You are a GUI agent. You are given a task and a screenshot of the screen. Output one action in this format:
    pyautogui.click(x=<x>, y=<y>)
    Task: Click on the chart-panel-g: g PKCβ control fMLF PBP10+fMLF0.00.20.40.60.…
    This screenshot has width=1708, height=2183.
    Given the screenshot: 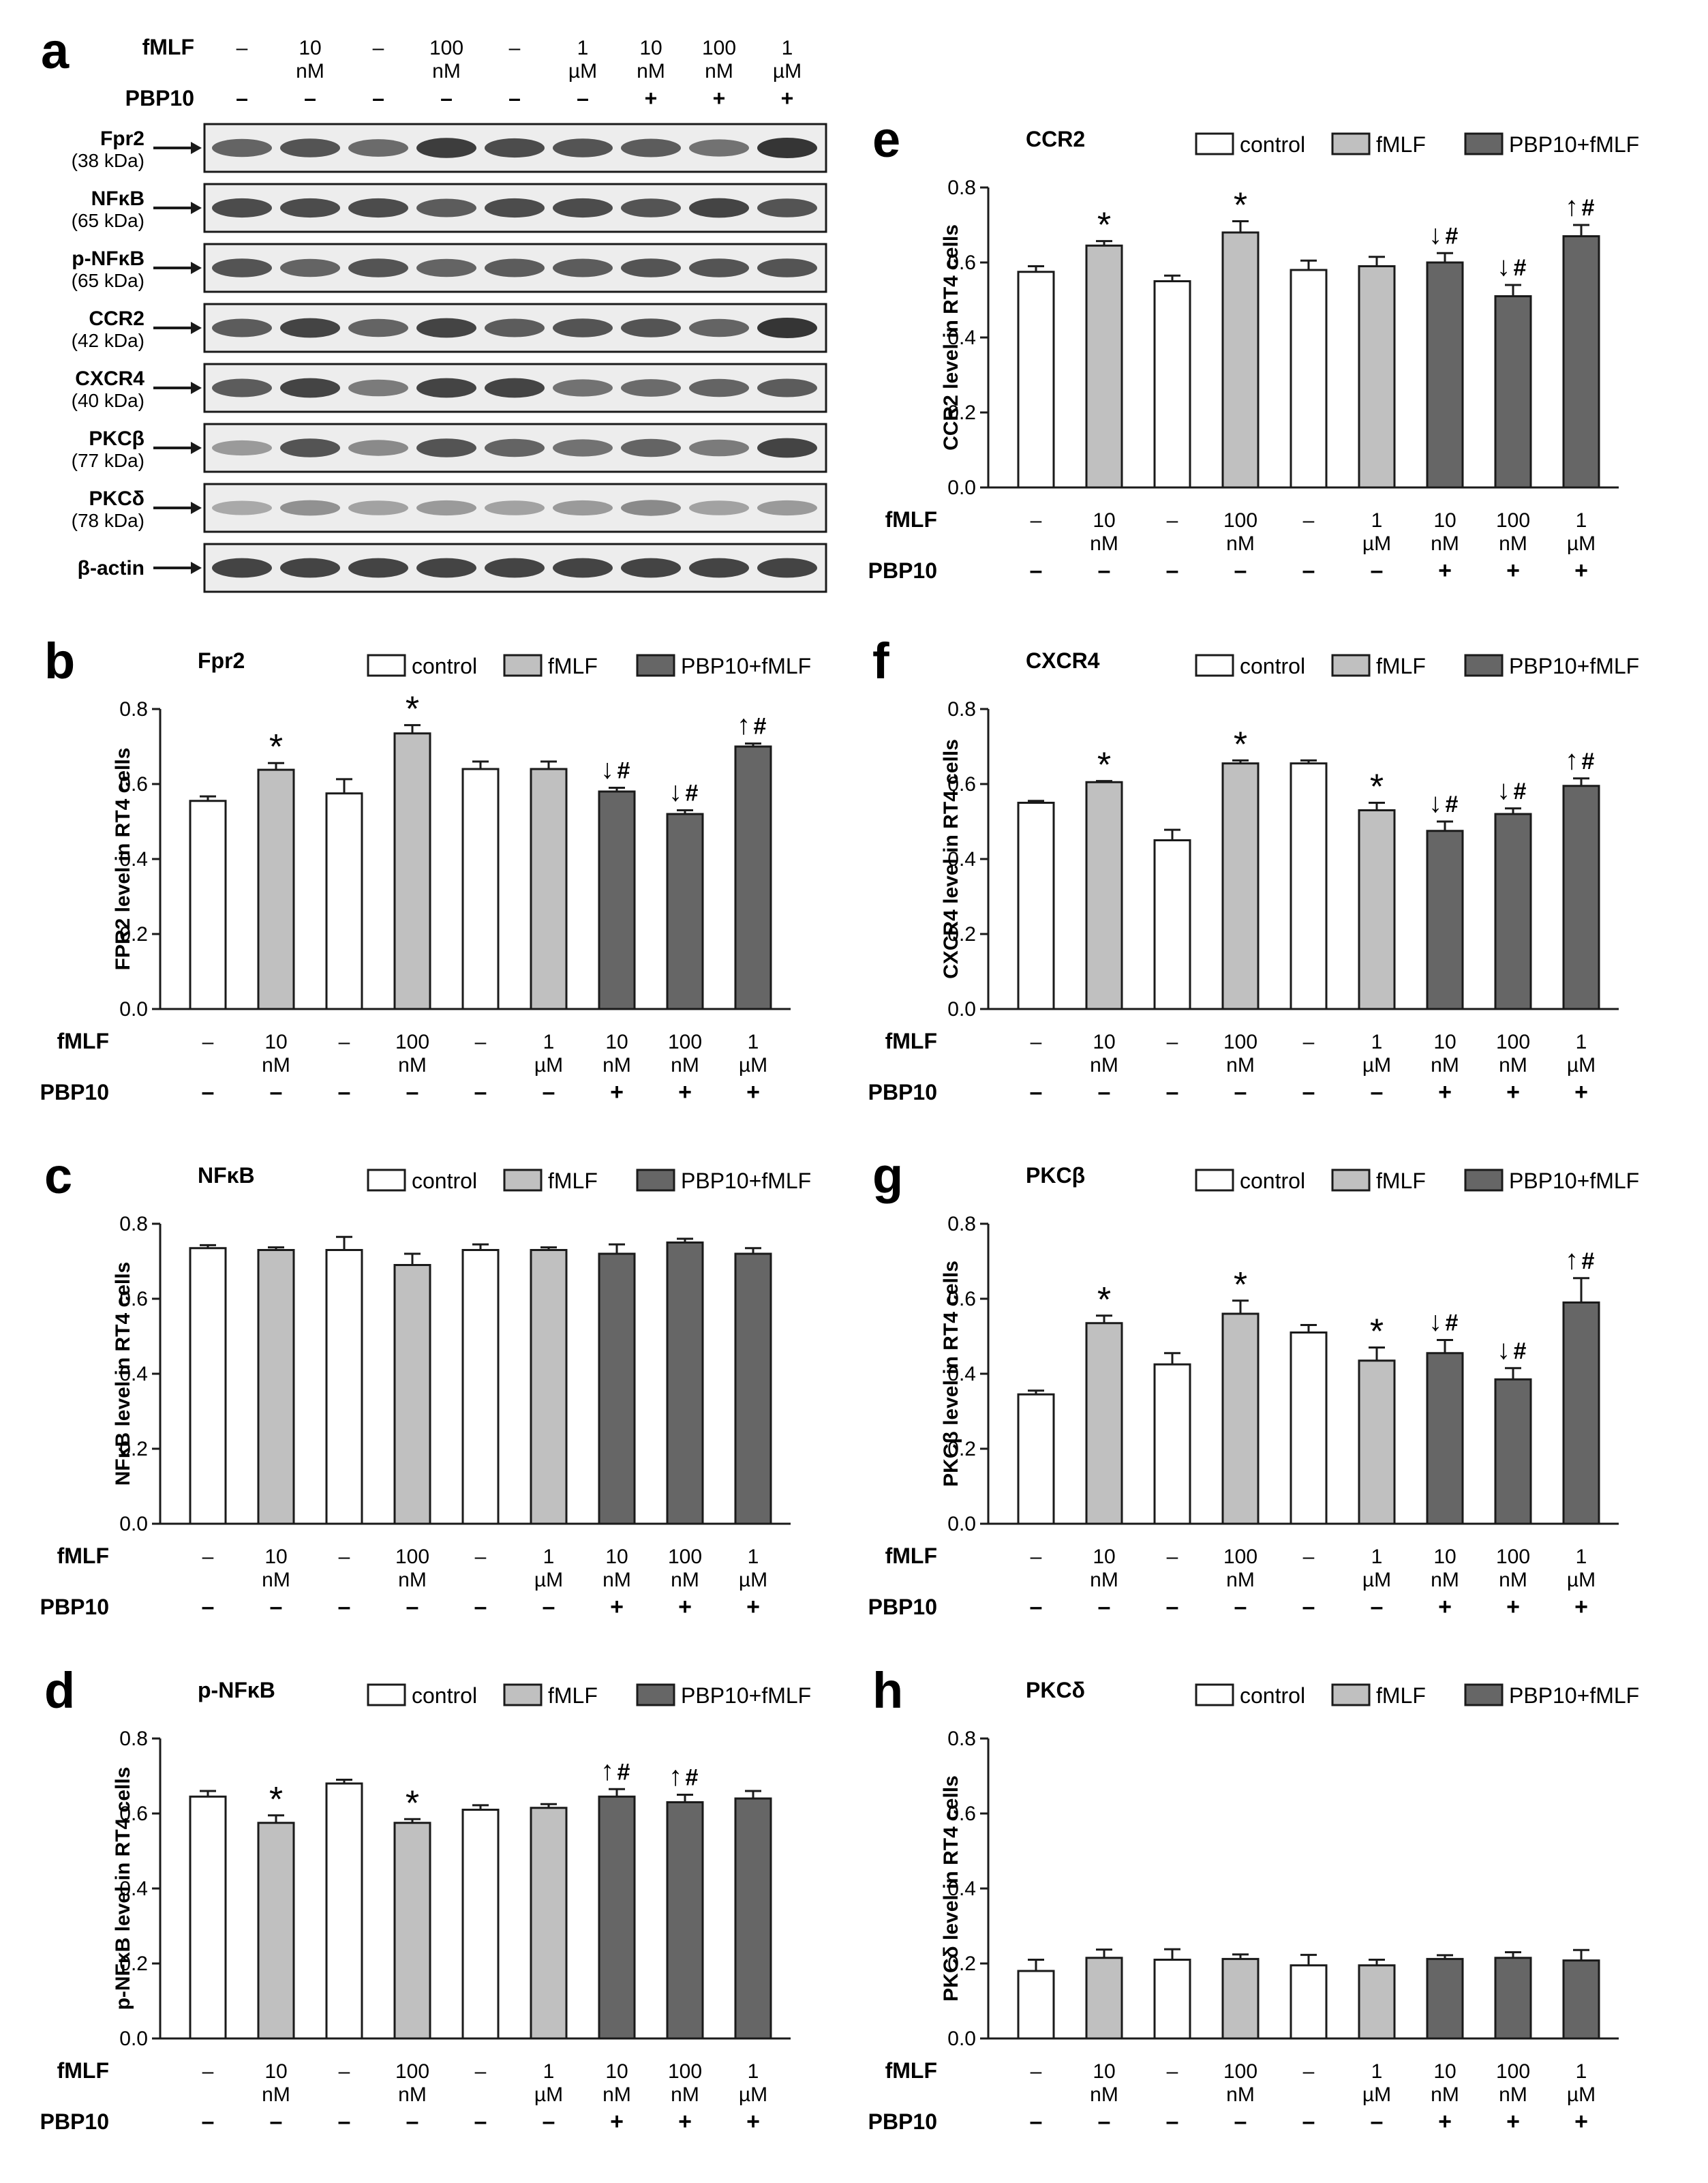 What is the action you would take?
    pyautogui.click(x=1254, y=1384)
    